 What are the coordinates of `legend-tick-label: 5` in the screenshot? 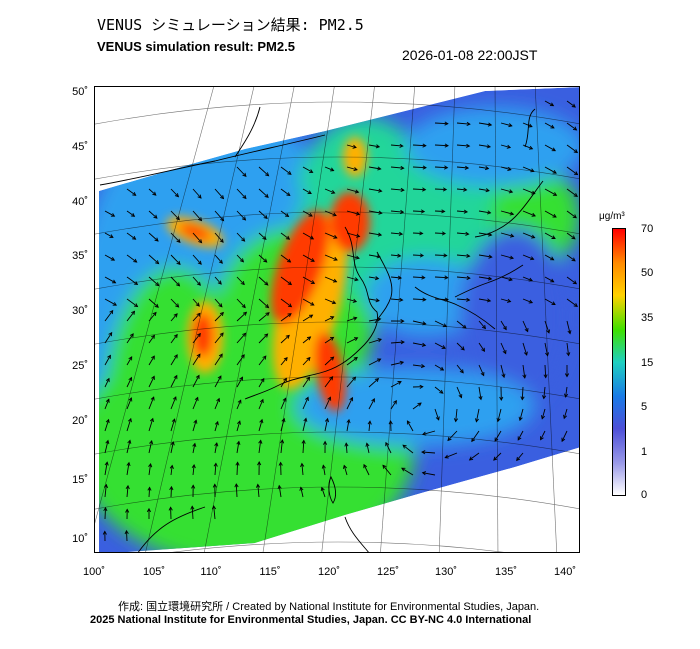 It's located at (644, 407).